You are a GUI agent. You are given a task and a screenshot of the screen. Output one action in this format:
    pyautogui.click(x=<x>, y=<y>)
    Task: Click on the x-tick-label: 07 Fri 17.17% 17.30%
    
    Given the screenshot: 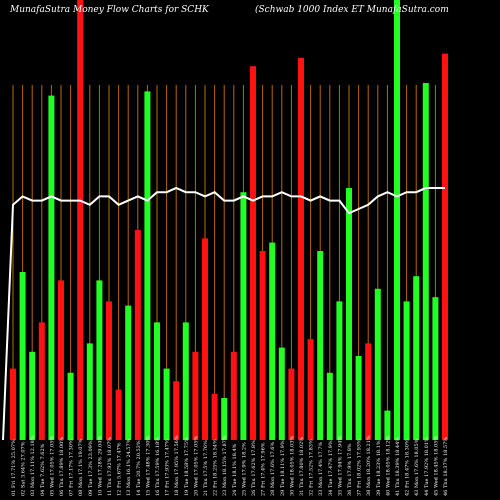 What is the action you would take?
    pyautogui.click(x=72, y=467)
    